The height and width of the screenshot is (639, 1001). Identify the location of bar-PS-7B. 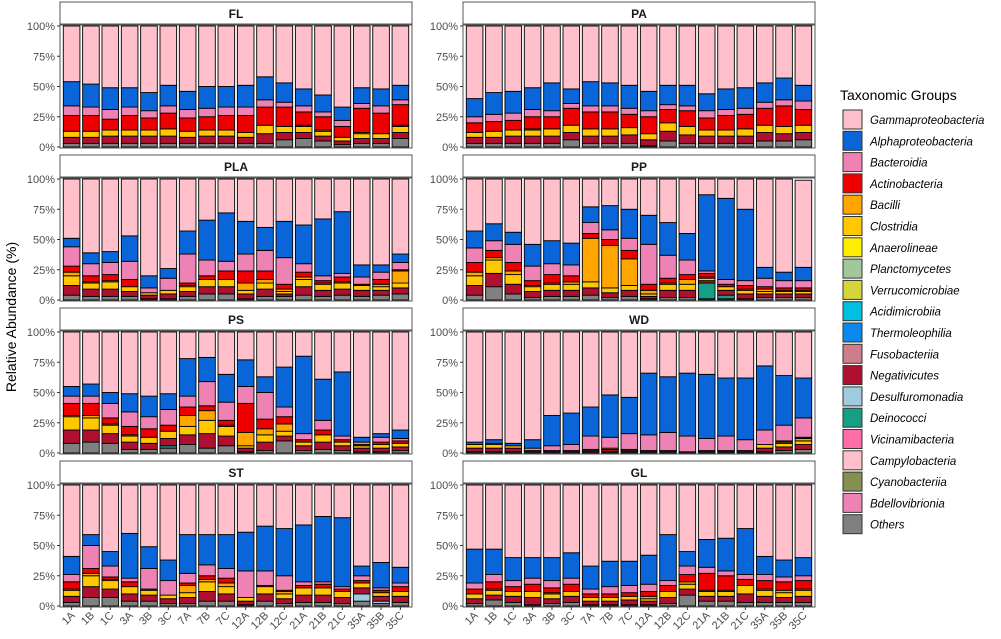
(207, 392).